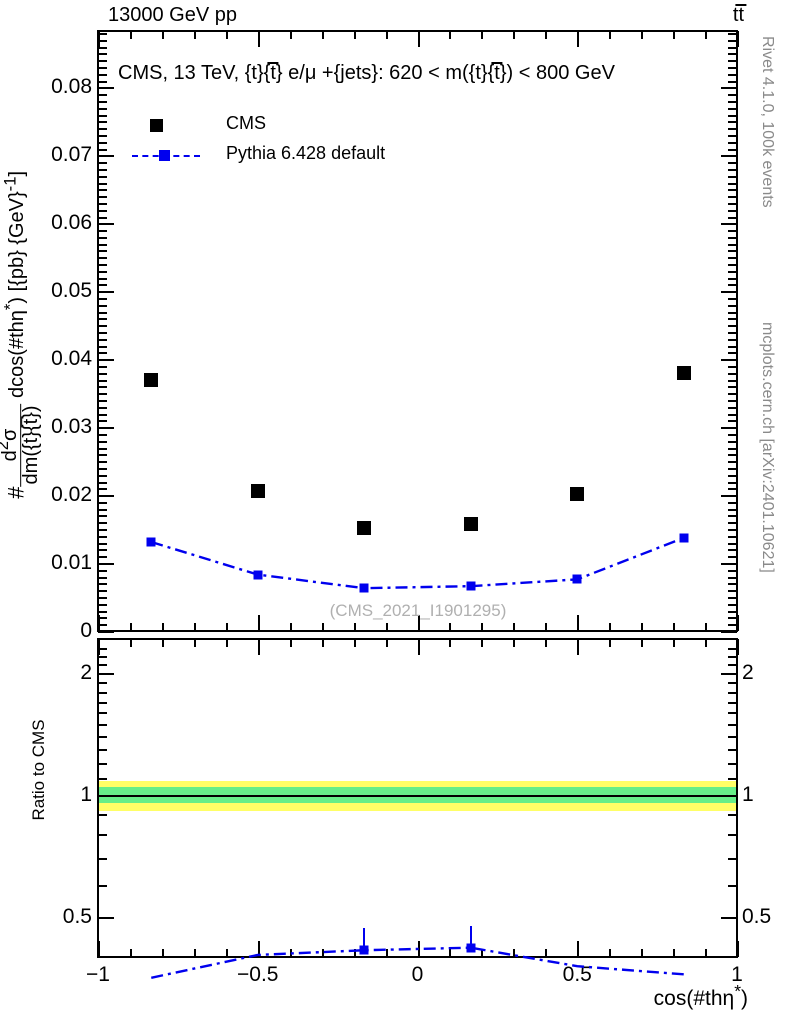  Describe the element at coordinates (71, 495) in the screenshot. I see `y-tick-label-main: 0.02` at that location.